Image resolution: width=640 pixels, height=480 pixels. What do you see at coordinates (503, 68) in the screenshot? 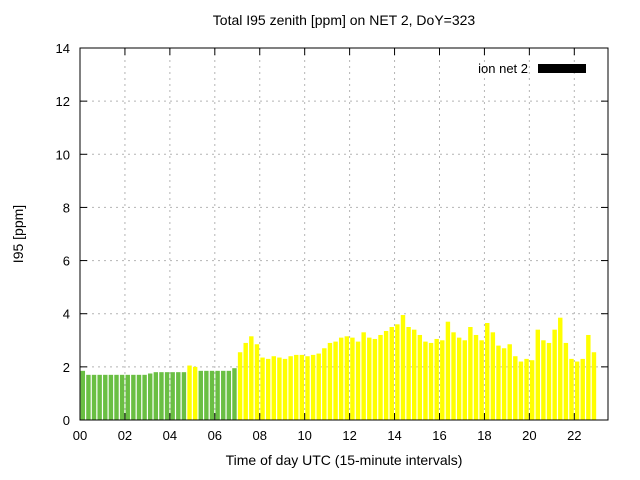
I see `legend-label: ion net 2` at bounding box center [503, 68].